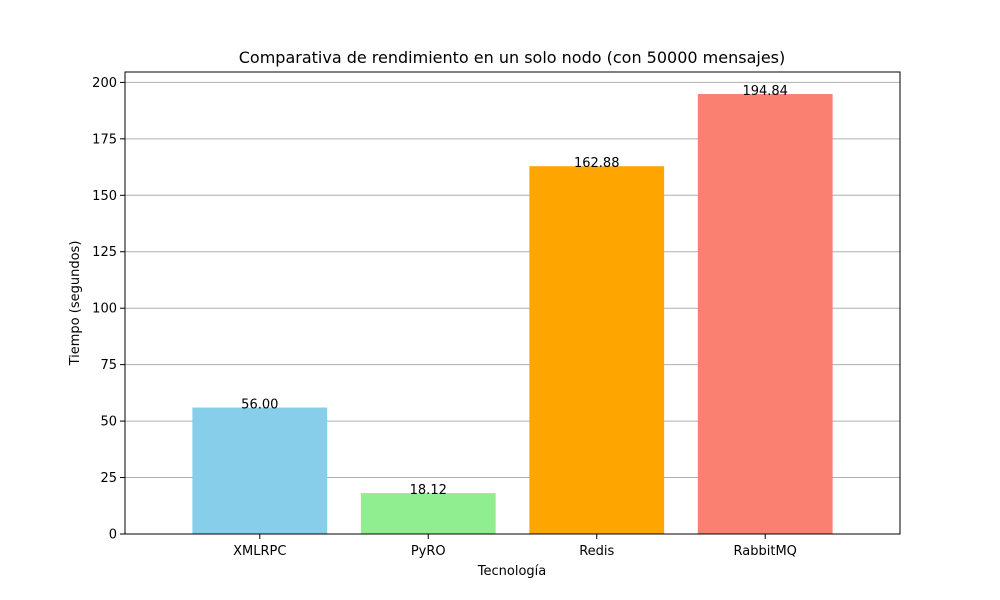 The height and width of the screenshot is (600, 1000). I want to click on data-label-xmlrpc: 56.00, so click(259, 405).